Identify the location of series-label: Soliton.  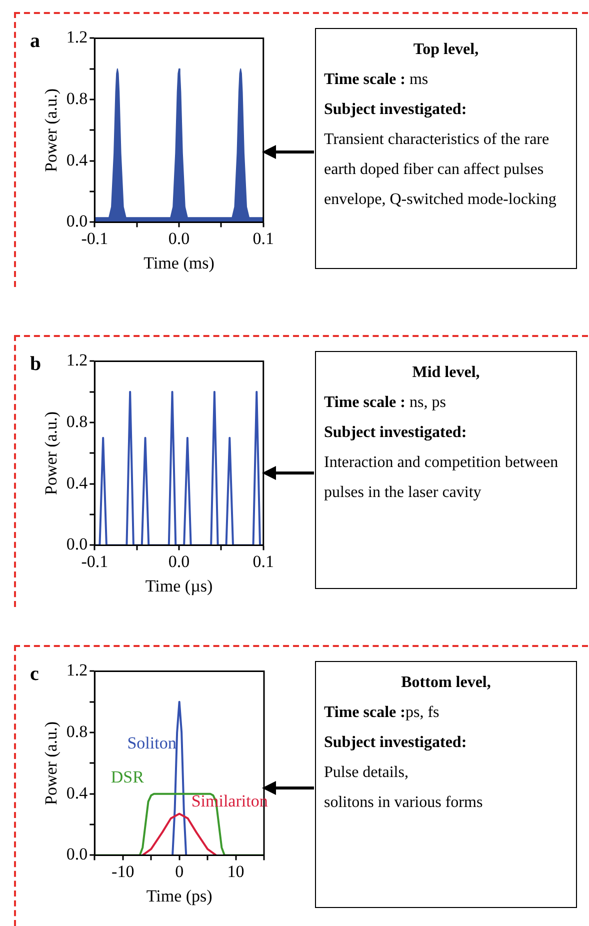
(152, 742).